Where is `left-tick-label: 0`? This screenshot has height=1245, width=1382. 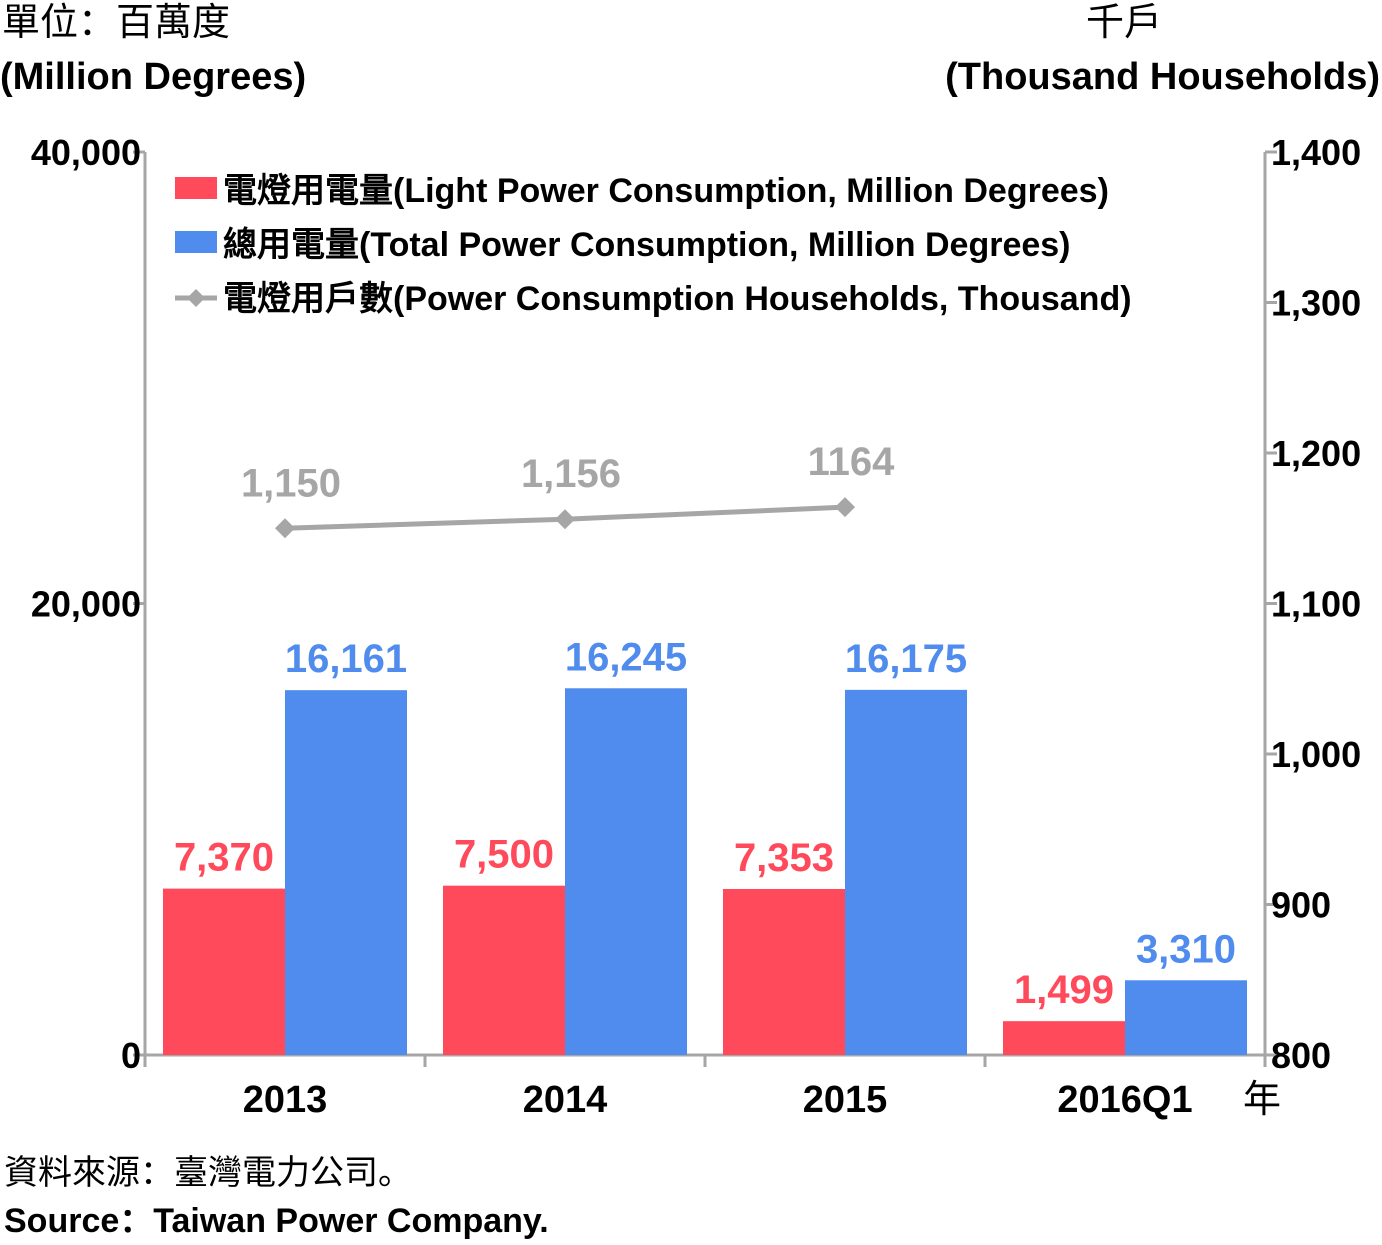
left-tick-label: 0 is located at coordinates (131, 1055).